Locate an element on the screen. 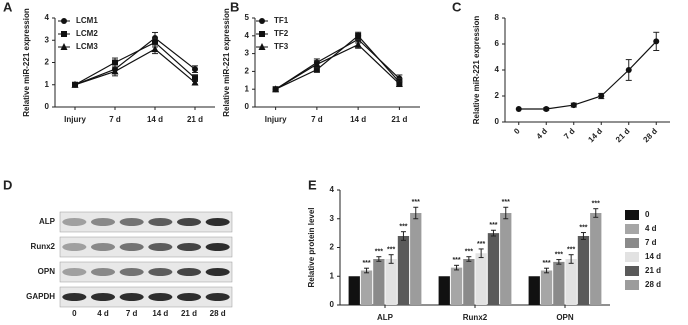 This screenshot has width=688, height=325. y-axis-label: Relative miR-221 expression is located at coordinates (226, 62).